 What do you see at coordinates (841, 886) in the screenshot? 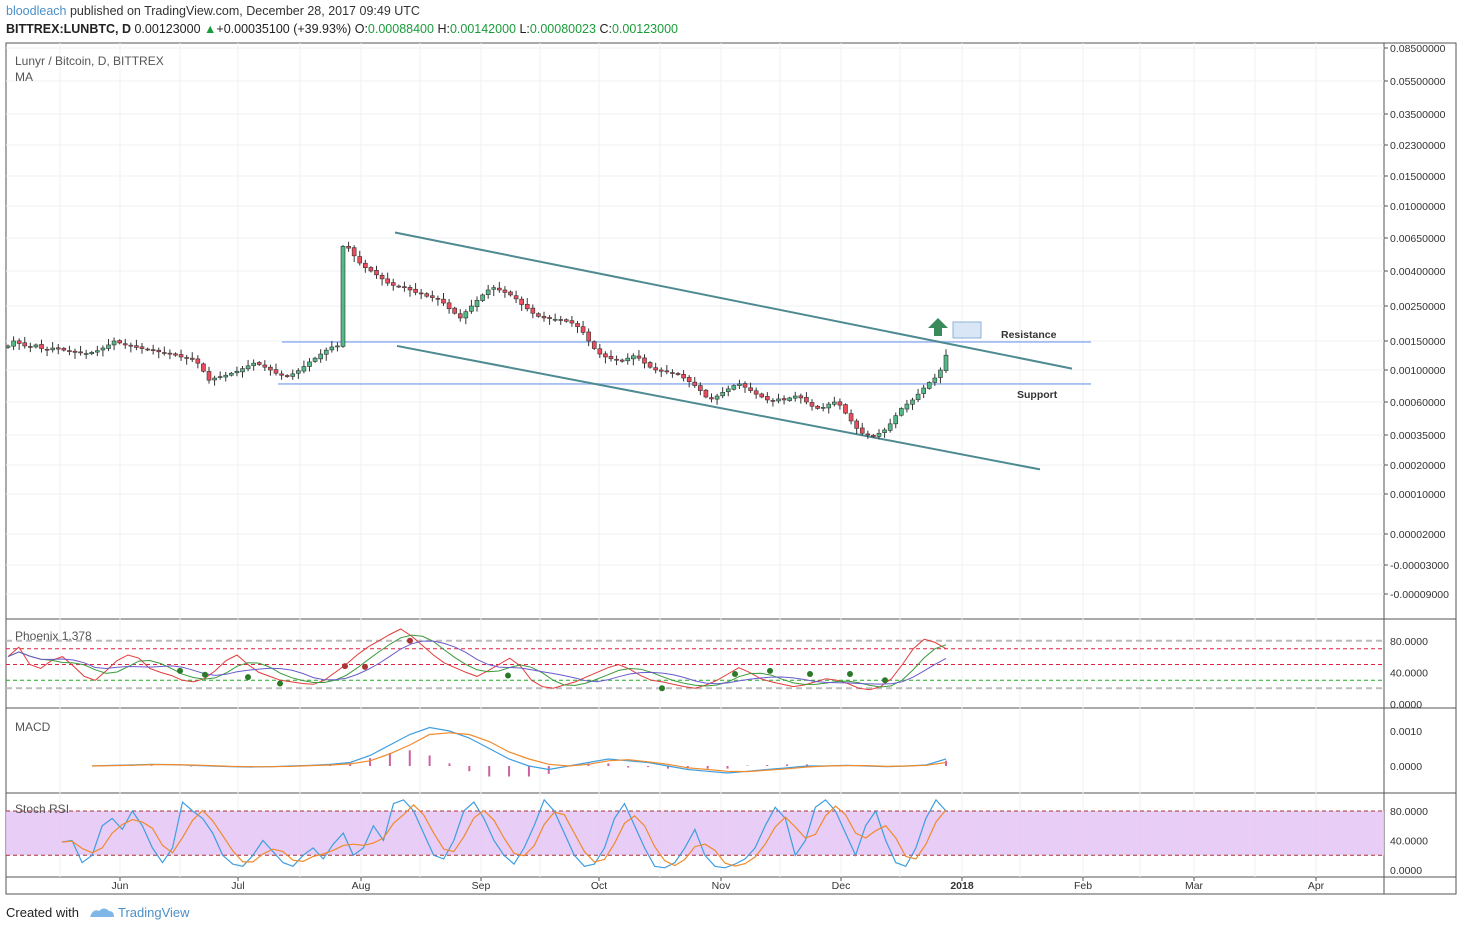
I see `time-tick-label: Dec` at bounding box center [841, 886].